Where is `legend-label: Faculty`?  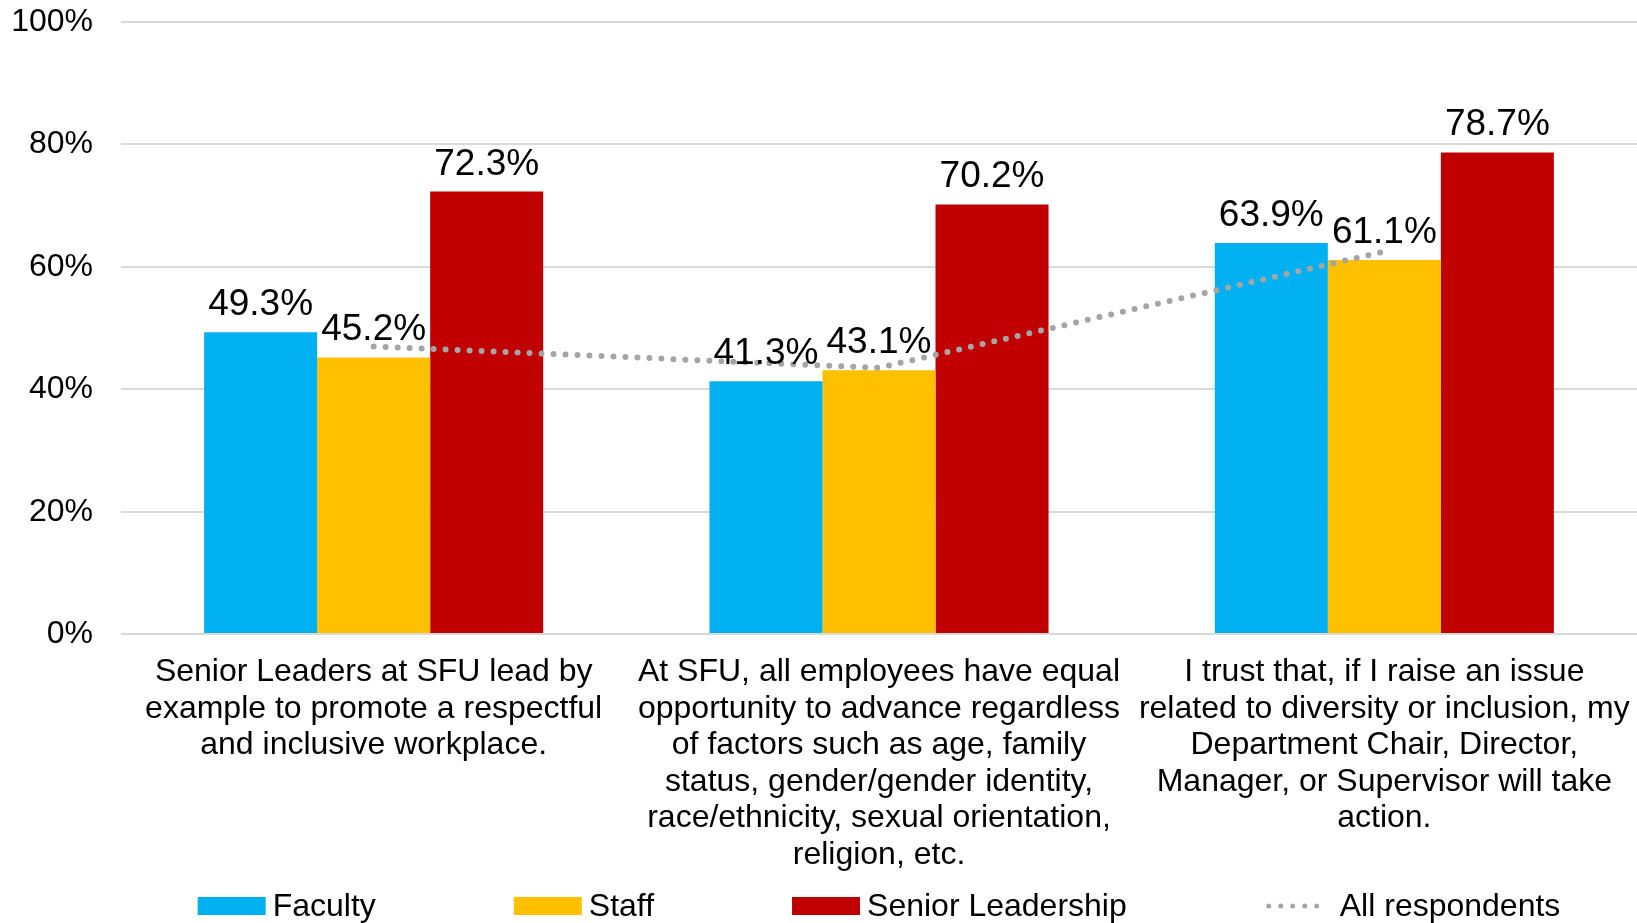
legend-label: Faculty is located at coordinates (324, 904).